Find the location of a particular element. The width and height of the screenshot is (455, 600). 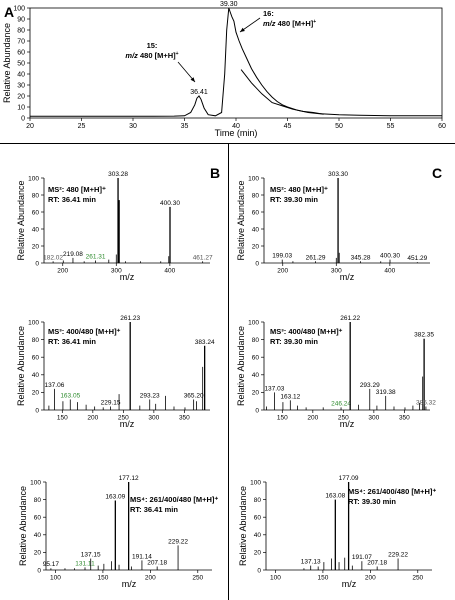

x-tick-label: 35 is located at coordinates (185, 126).